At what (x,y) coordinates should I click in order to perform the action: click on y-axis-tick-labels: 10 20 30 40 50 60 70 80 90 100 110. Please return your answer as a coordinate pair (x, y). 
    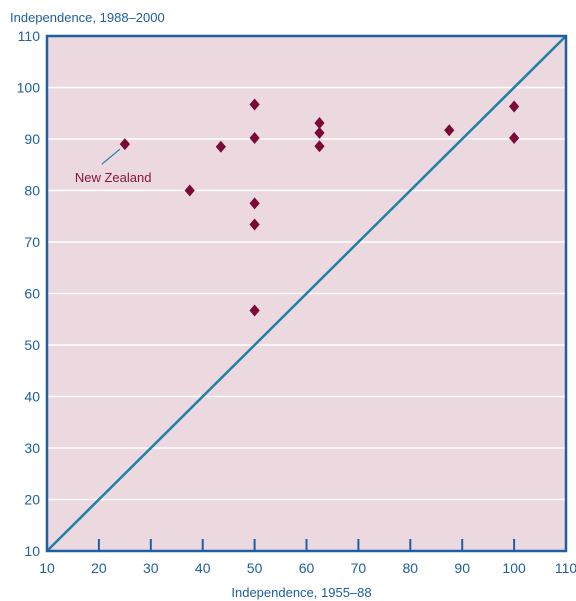
    Looking at the image, I should click on (29, 293).